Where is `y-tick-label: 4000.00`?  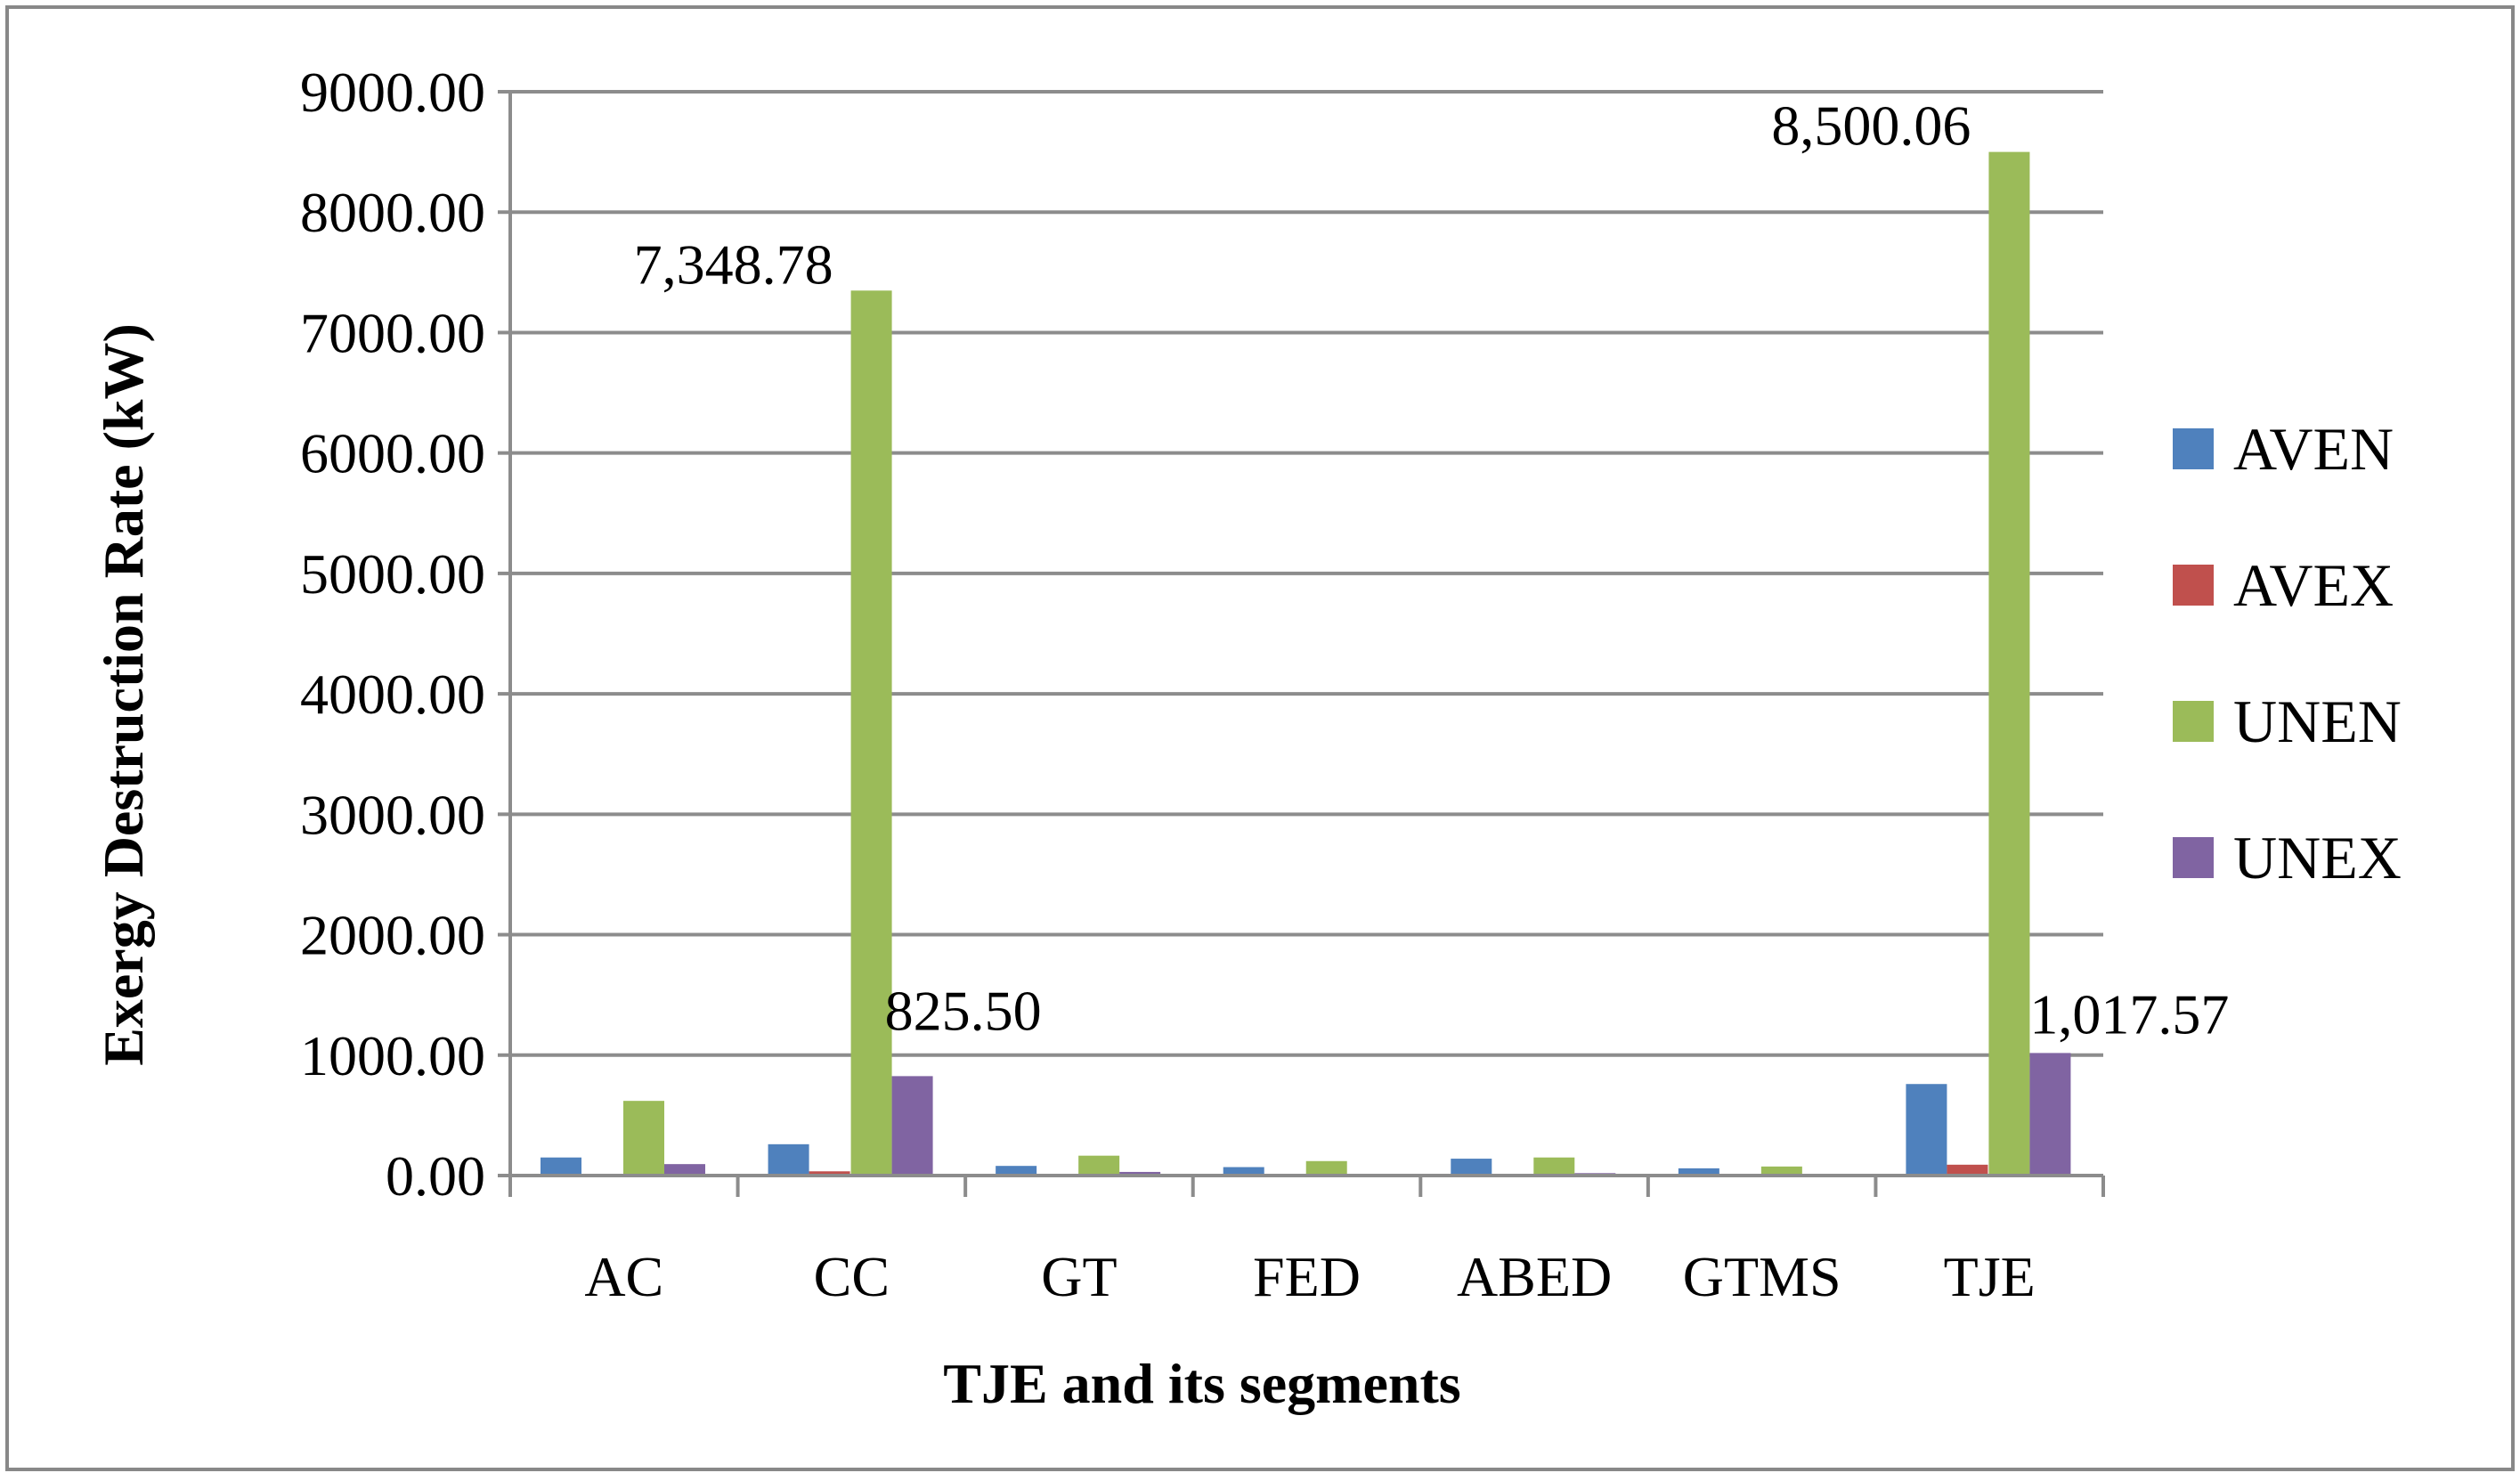 y-tick-label: 4000.00 is located at coordinates (392, 694).